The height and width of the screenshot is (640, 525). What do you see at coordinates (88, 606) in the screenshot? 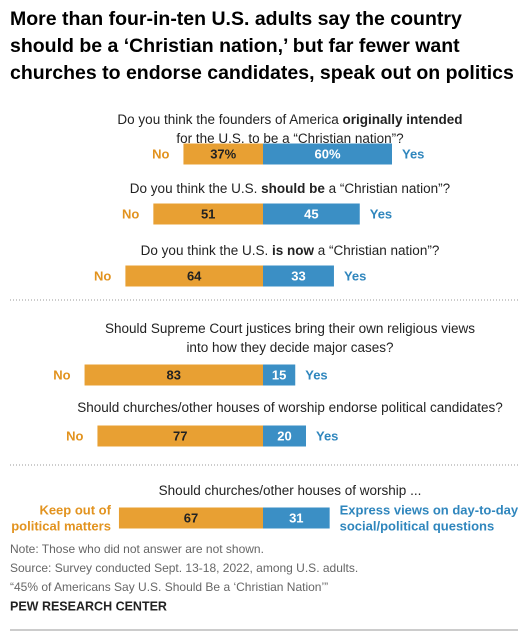
I see `source: PEW RESEARCH CENTER` at bounding box center [88, 606].